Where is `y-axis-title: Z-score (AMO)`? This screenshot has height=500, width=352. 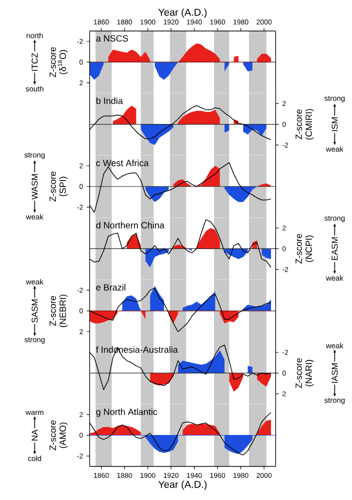
y-axis-title: Z-score (AMO) is located at coordinates (59, 435).